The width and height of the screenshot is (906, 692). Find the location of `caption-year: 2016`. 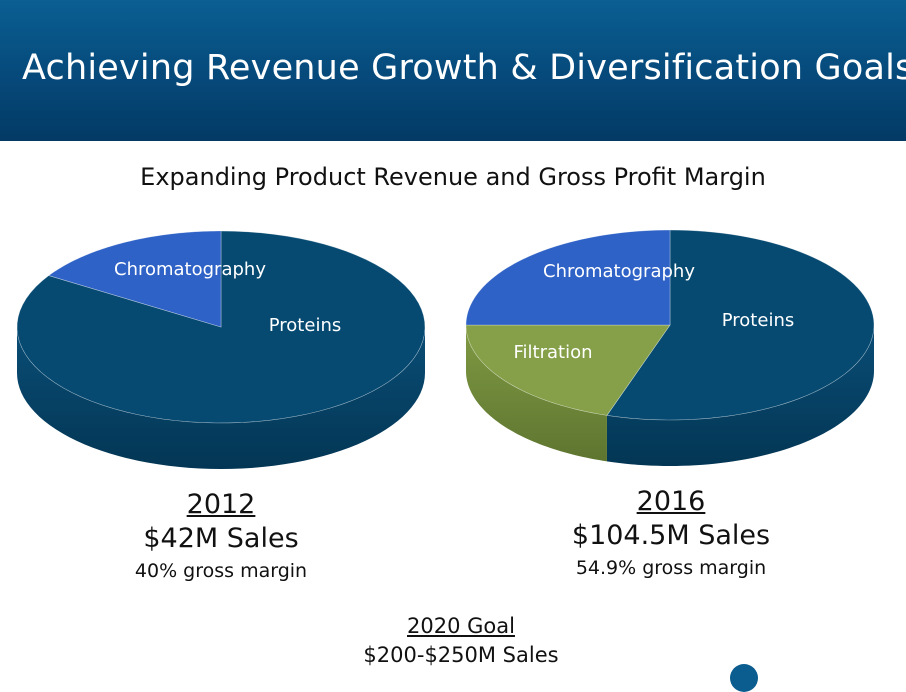

caption-year: 2016 is located at coordinates (671, 501).